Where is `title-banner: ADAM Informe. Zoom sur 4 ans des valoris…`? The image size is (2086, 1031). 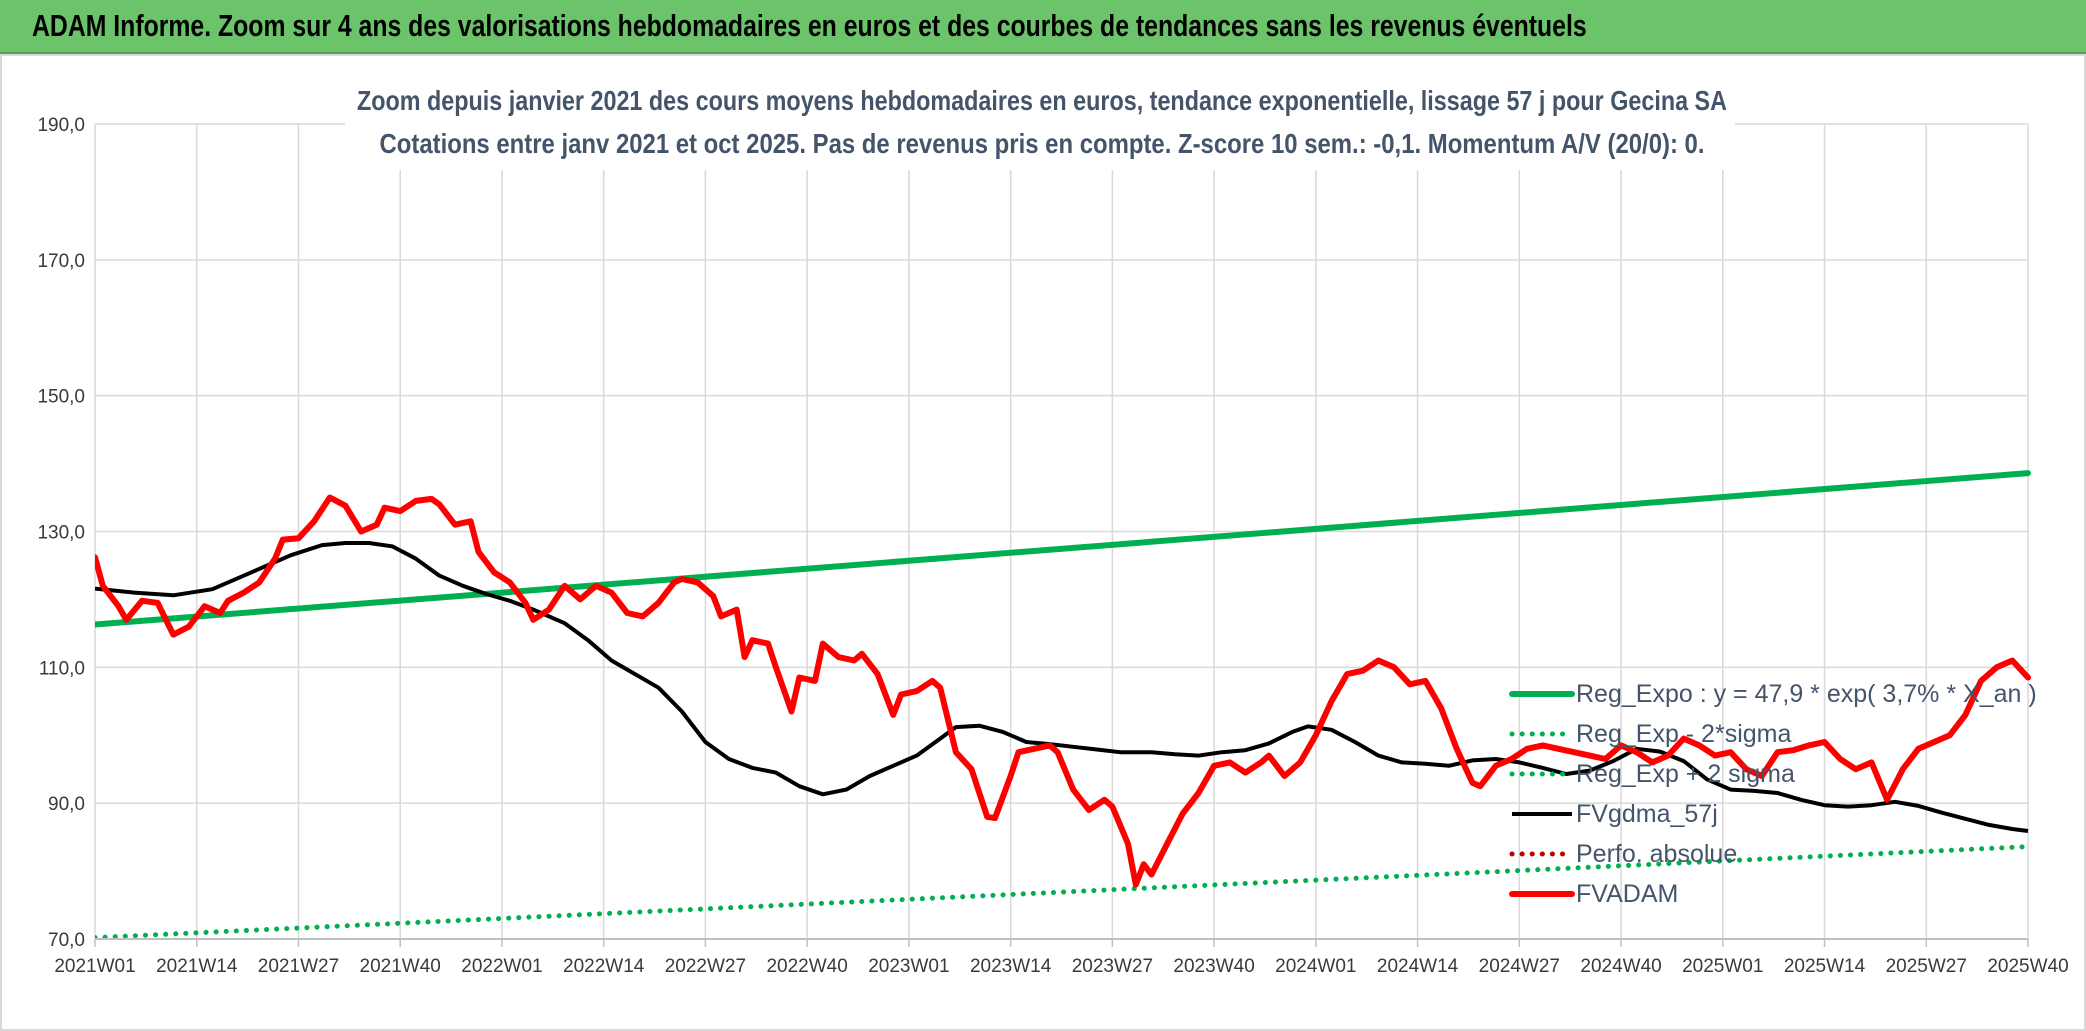
title-banner: ADAM Informe. Zoom sur 4 ans des valoris… is located at coordinates (1043, 27).